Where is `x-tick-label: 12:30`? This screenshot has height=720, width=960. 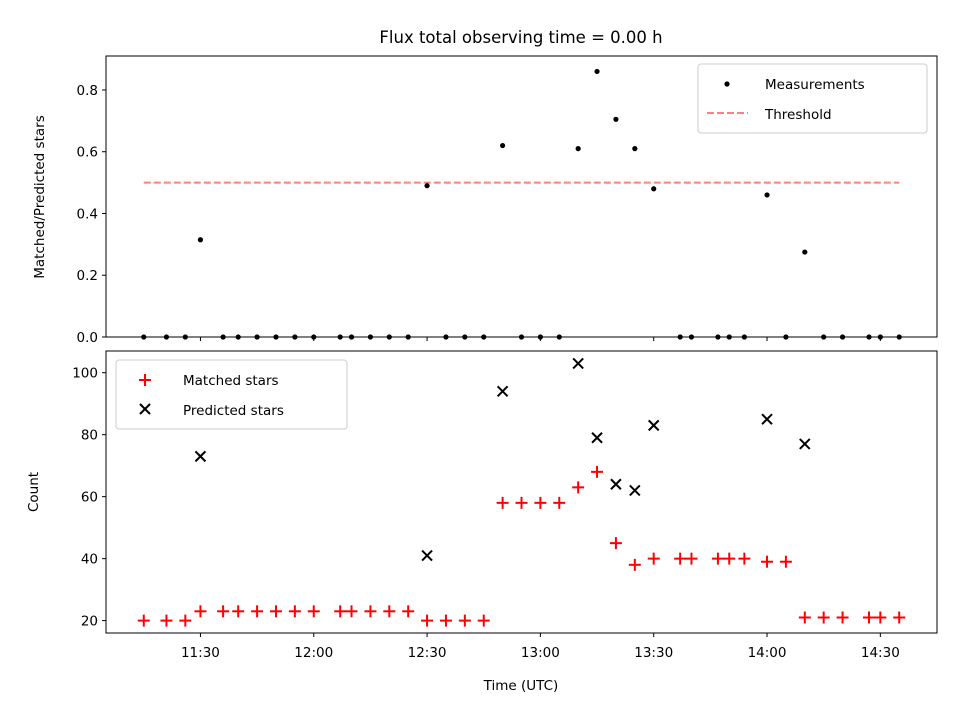 x-tick-label: 12:30 is located at coordinates (427, 653).